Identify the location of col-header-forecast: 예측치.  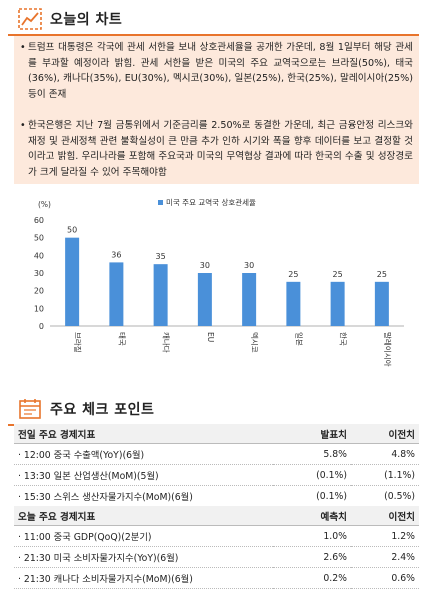
(312, 516).